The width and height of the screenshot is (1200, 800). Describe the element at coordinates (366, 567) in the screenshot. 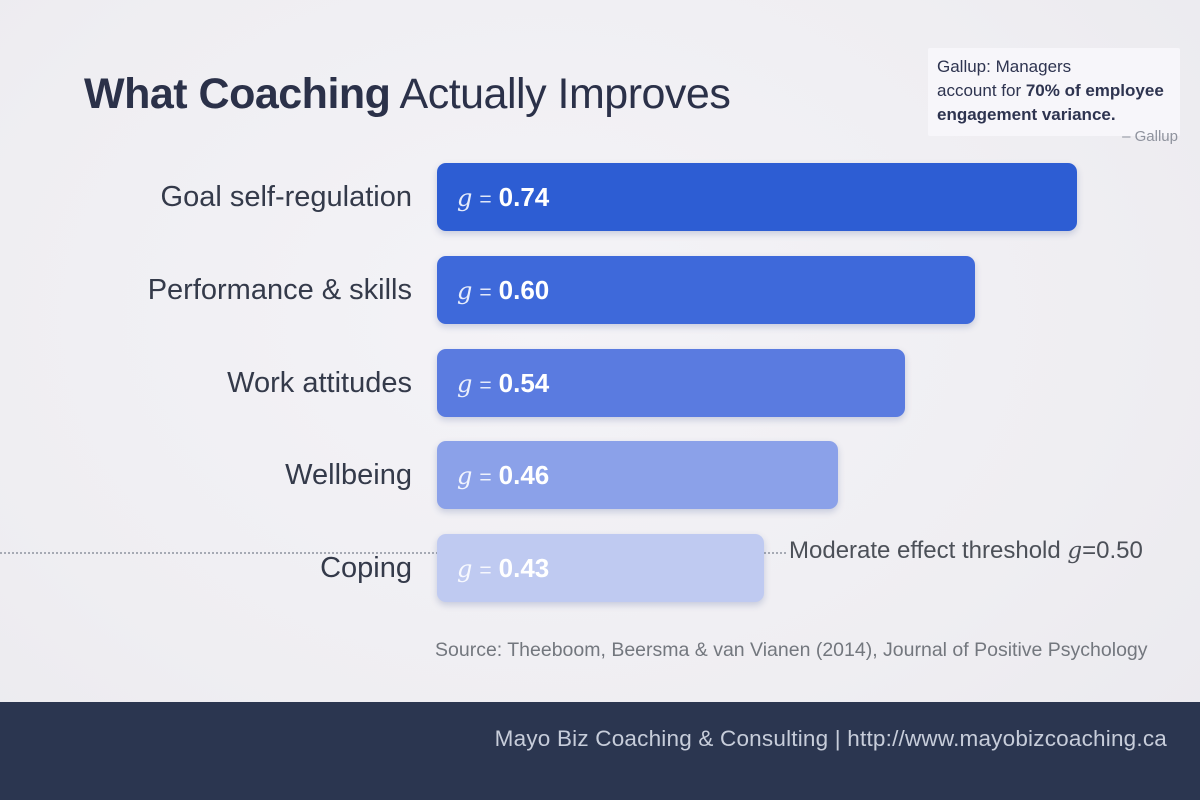

I see `category-label: Coping` at that location.